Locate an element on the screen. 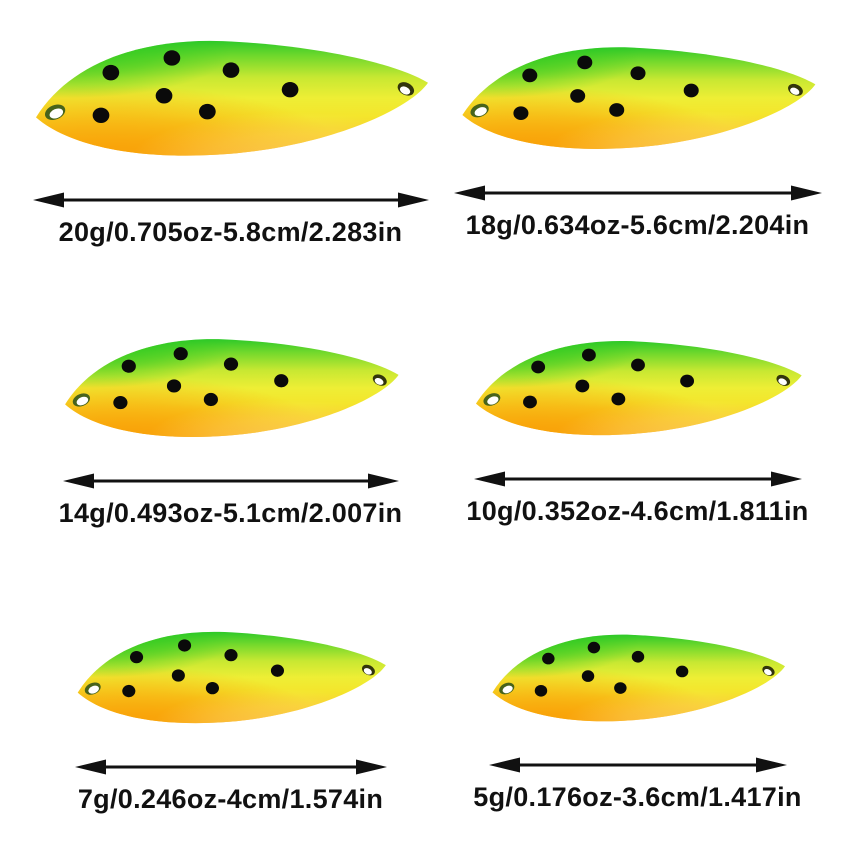  size-label: 10g/0.352oz-4.6cm/1.811in is located at coordinates (637, 511).